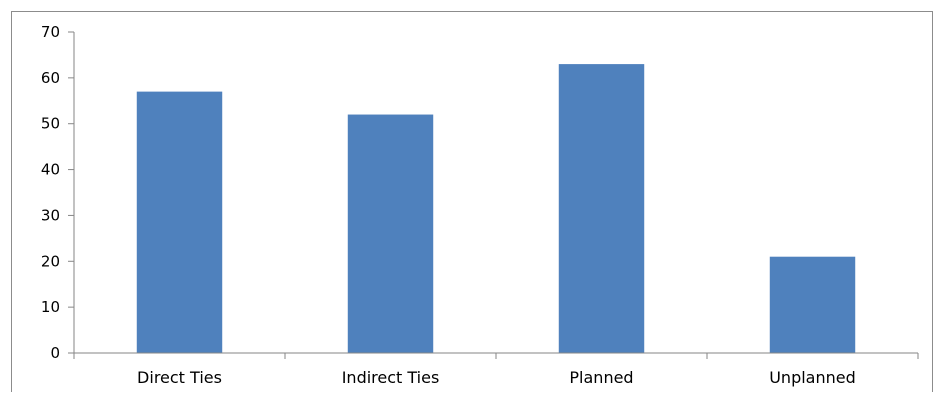  I want to click on bar-unplanned, so click(812, 304).